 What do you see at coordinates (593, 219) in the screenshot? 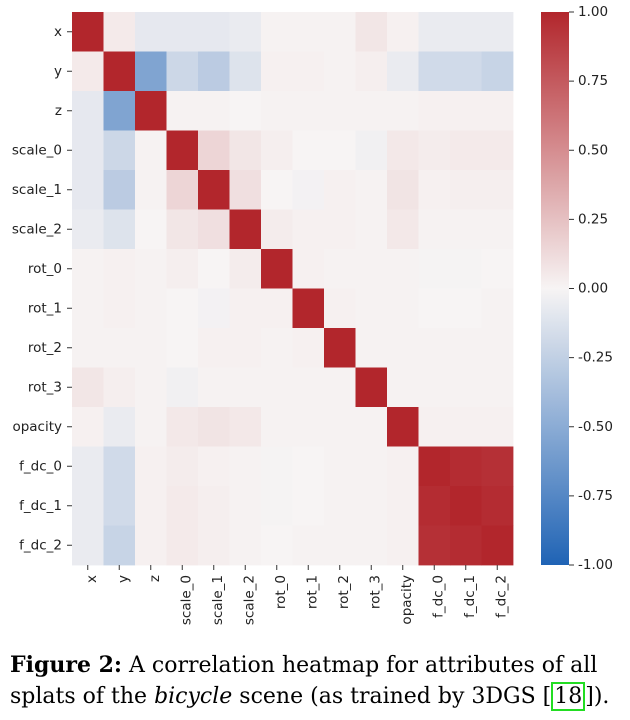
I see `colorbar-tick-label: 0.25` at bounding box center [593, 219].